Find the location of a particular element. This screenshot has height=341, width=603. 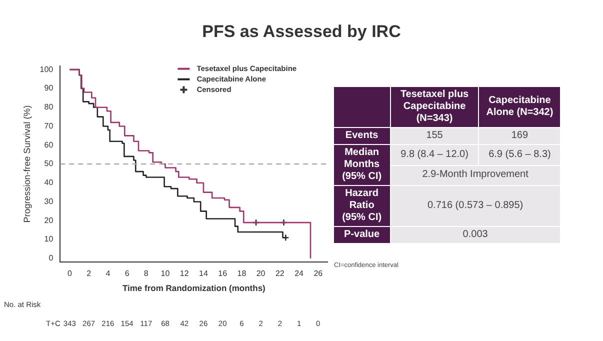

x-tick-label: 10 is located at coordinates (165, 273).